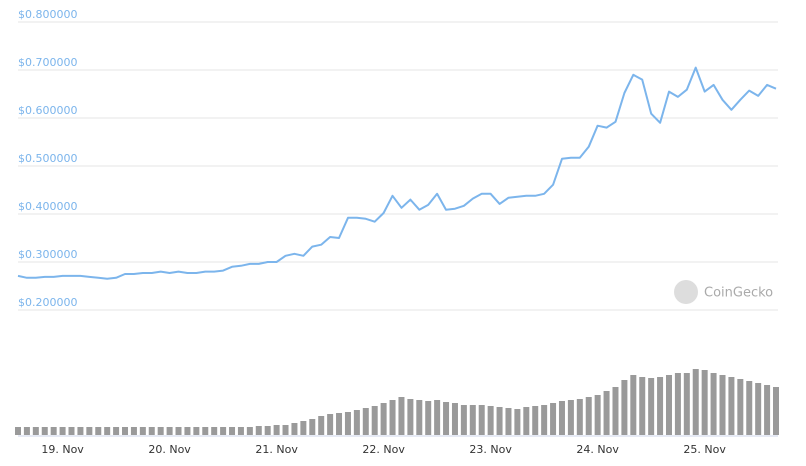 This screenshot has height=466, width=806. Describe the element at coordinates (48, 254) in the screenshot. I see `y-tick-label: $0.300000` at that location.